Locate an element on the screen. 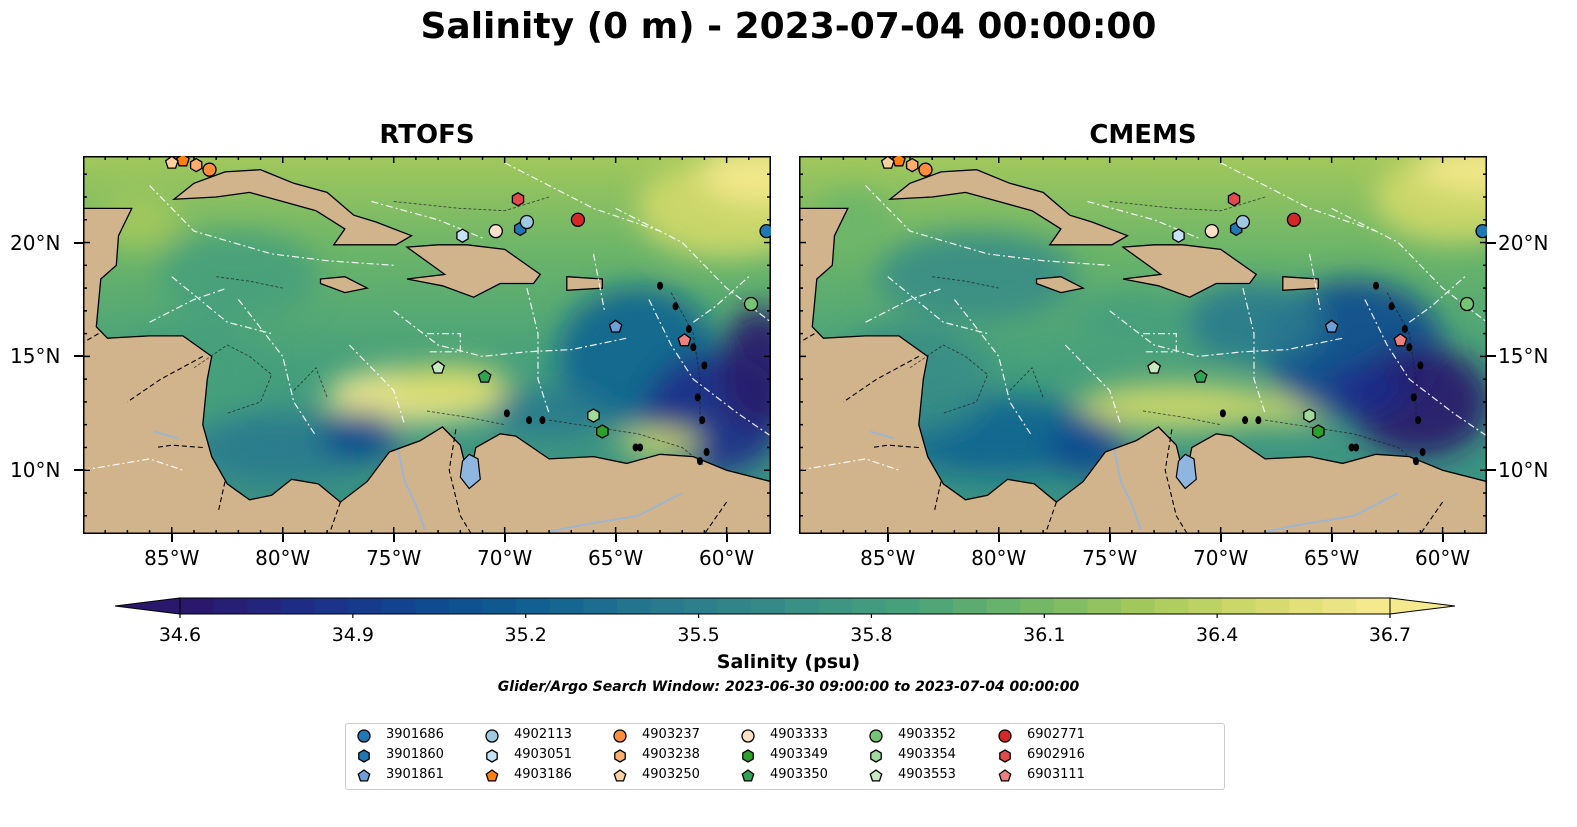 This screenshot has width=1577, height=827. legend-label: 4903186 is located at coordinates (543, 774).